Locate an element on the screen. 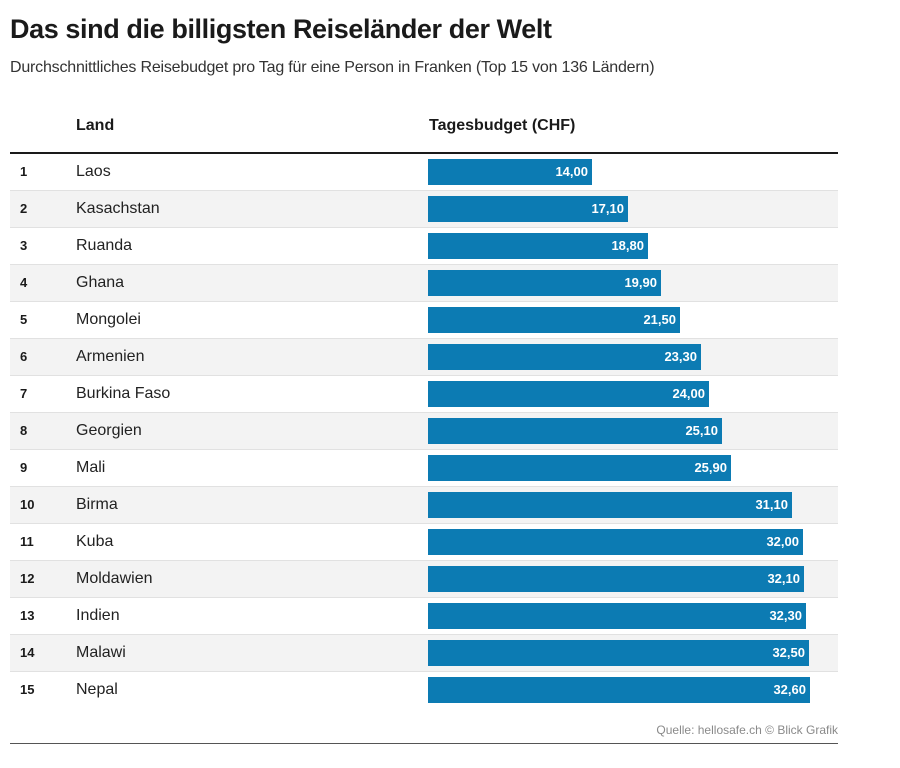 The image size is (900, 768). bar: 32,50 is located at coordinates (618, 653).